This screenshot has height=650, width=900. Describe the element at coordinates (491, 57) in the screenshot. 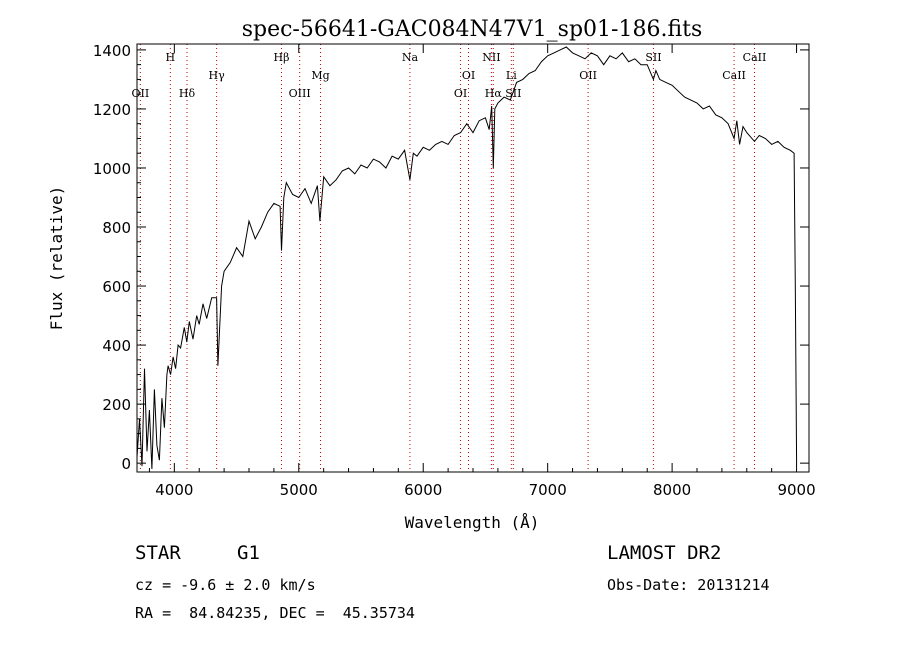

I see `line-marker-label: NII` at that location.